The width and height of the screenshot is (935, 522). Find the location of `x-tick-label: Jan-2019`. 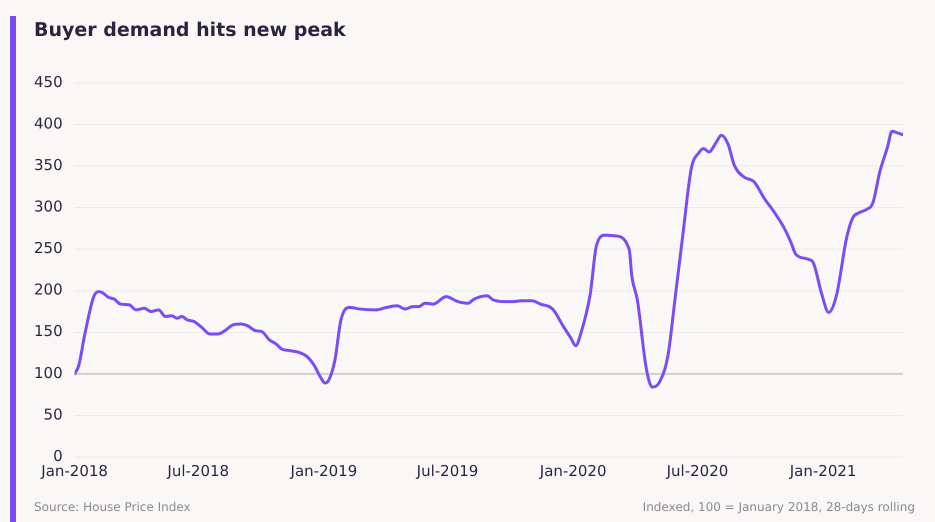

x-tick-label: Jan-2019 is located at coordinates (324, 471).